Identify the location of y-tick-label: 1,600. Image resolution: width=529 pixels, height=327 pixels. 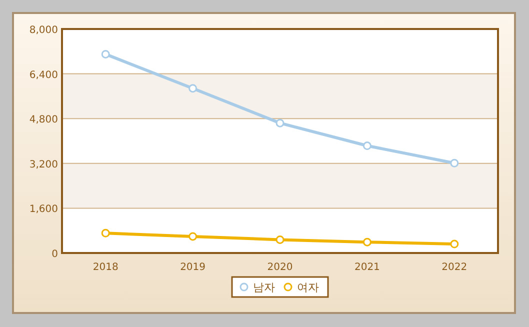
(43, 210).